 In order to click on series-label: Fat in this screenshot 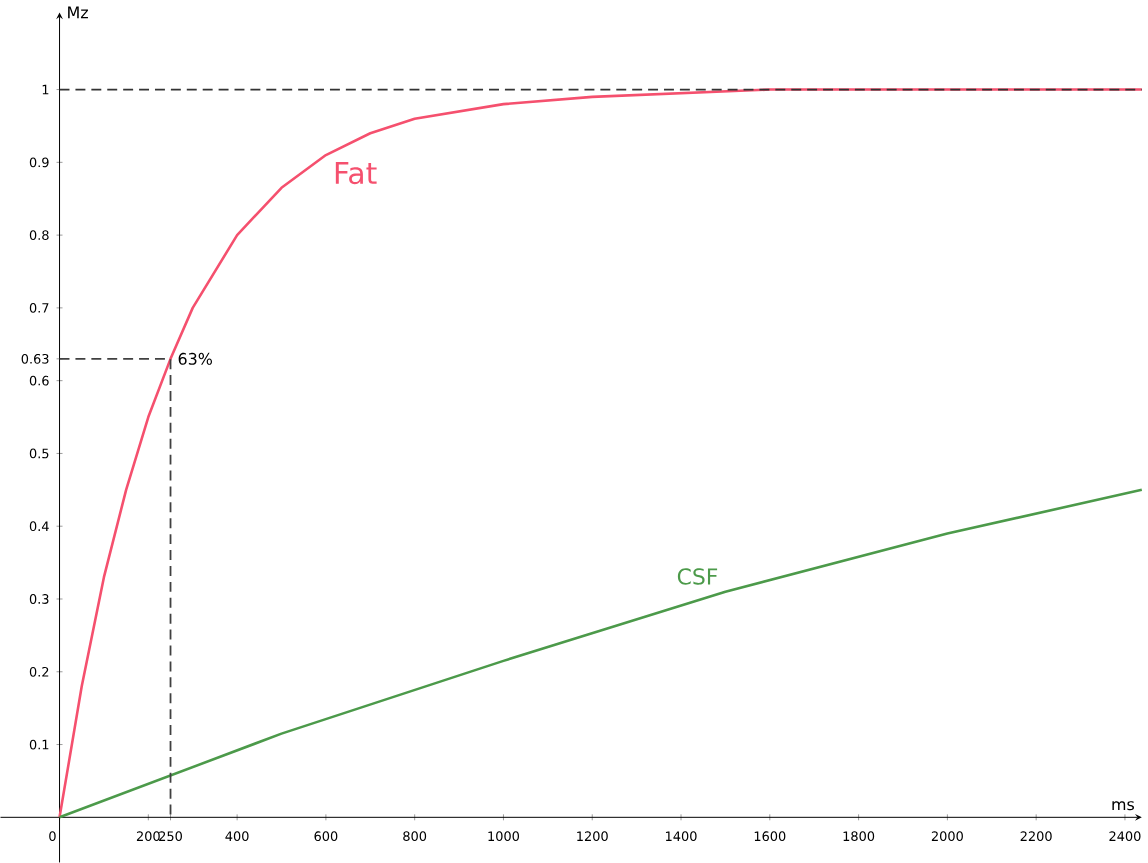, I will do `click(356, 173)`.